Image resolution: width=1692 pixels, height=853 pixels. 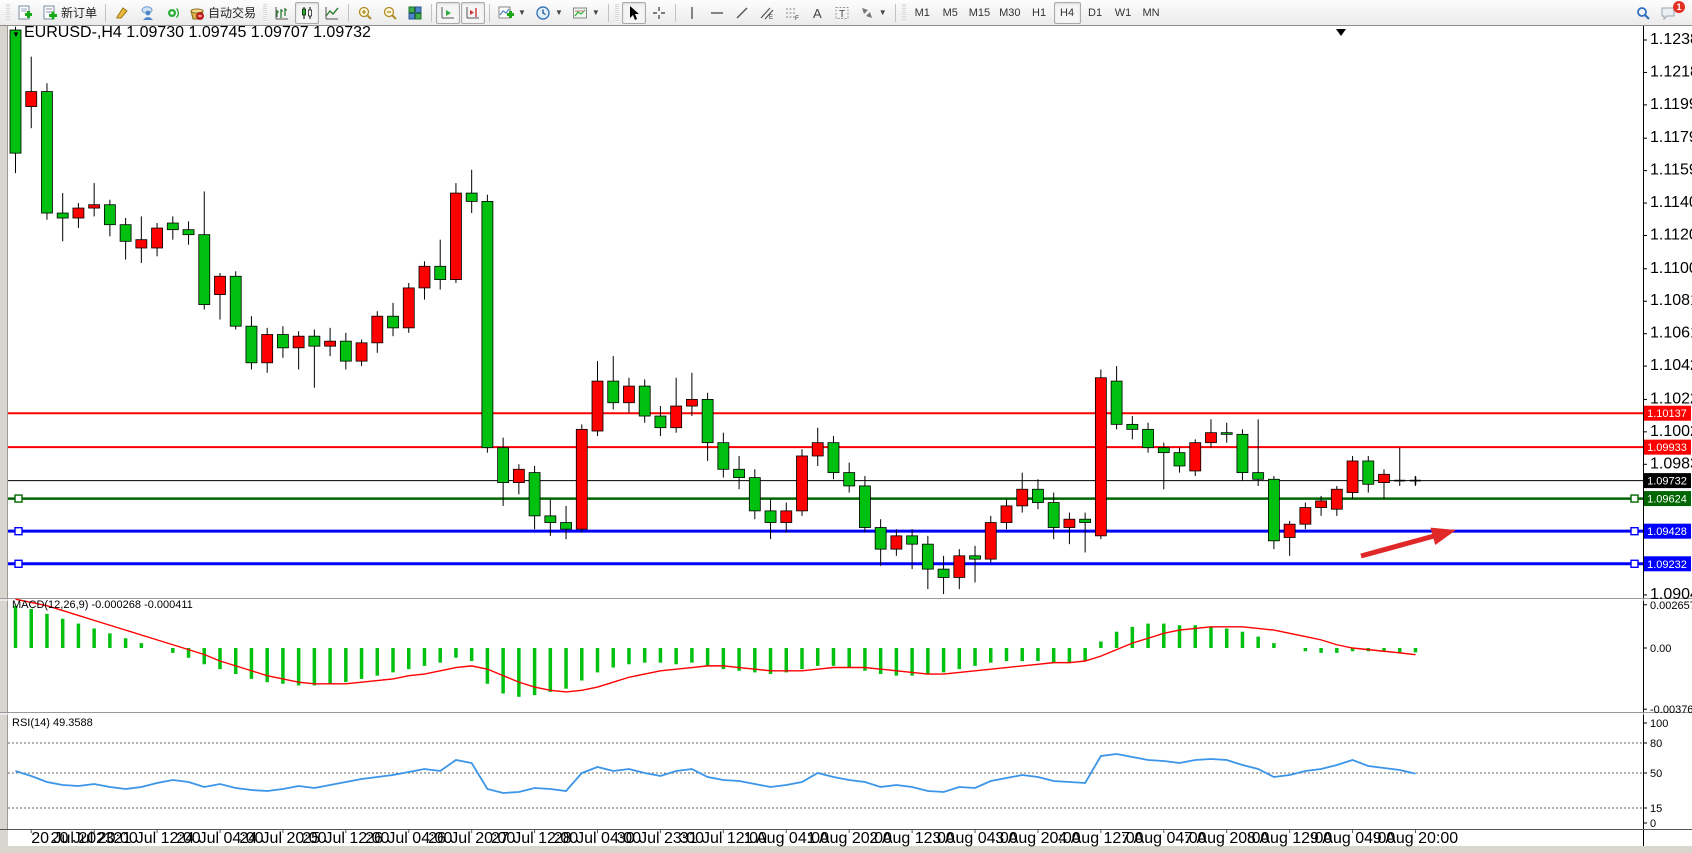 I want to click on svg-text: 7 Aug 20:00, so click(x=1227, y=838).